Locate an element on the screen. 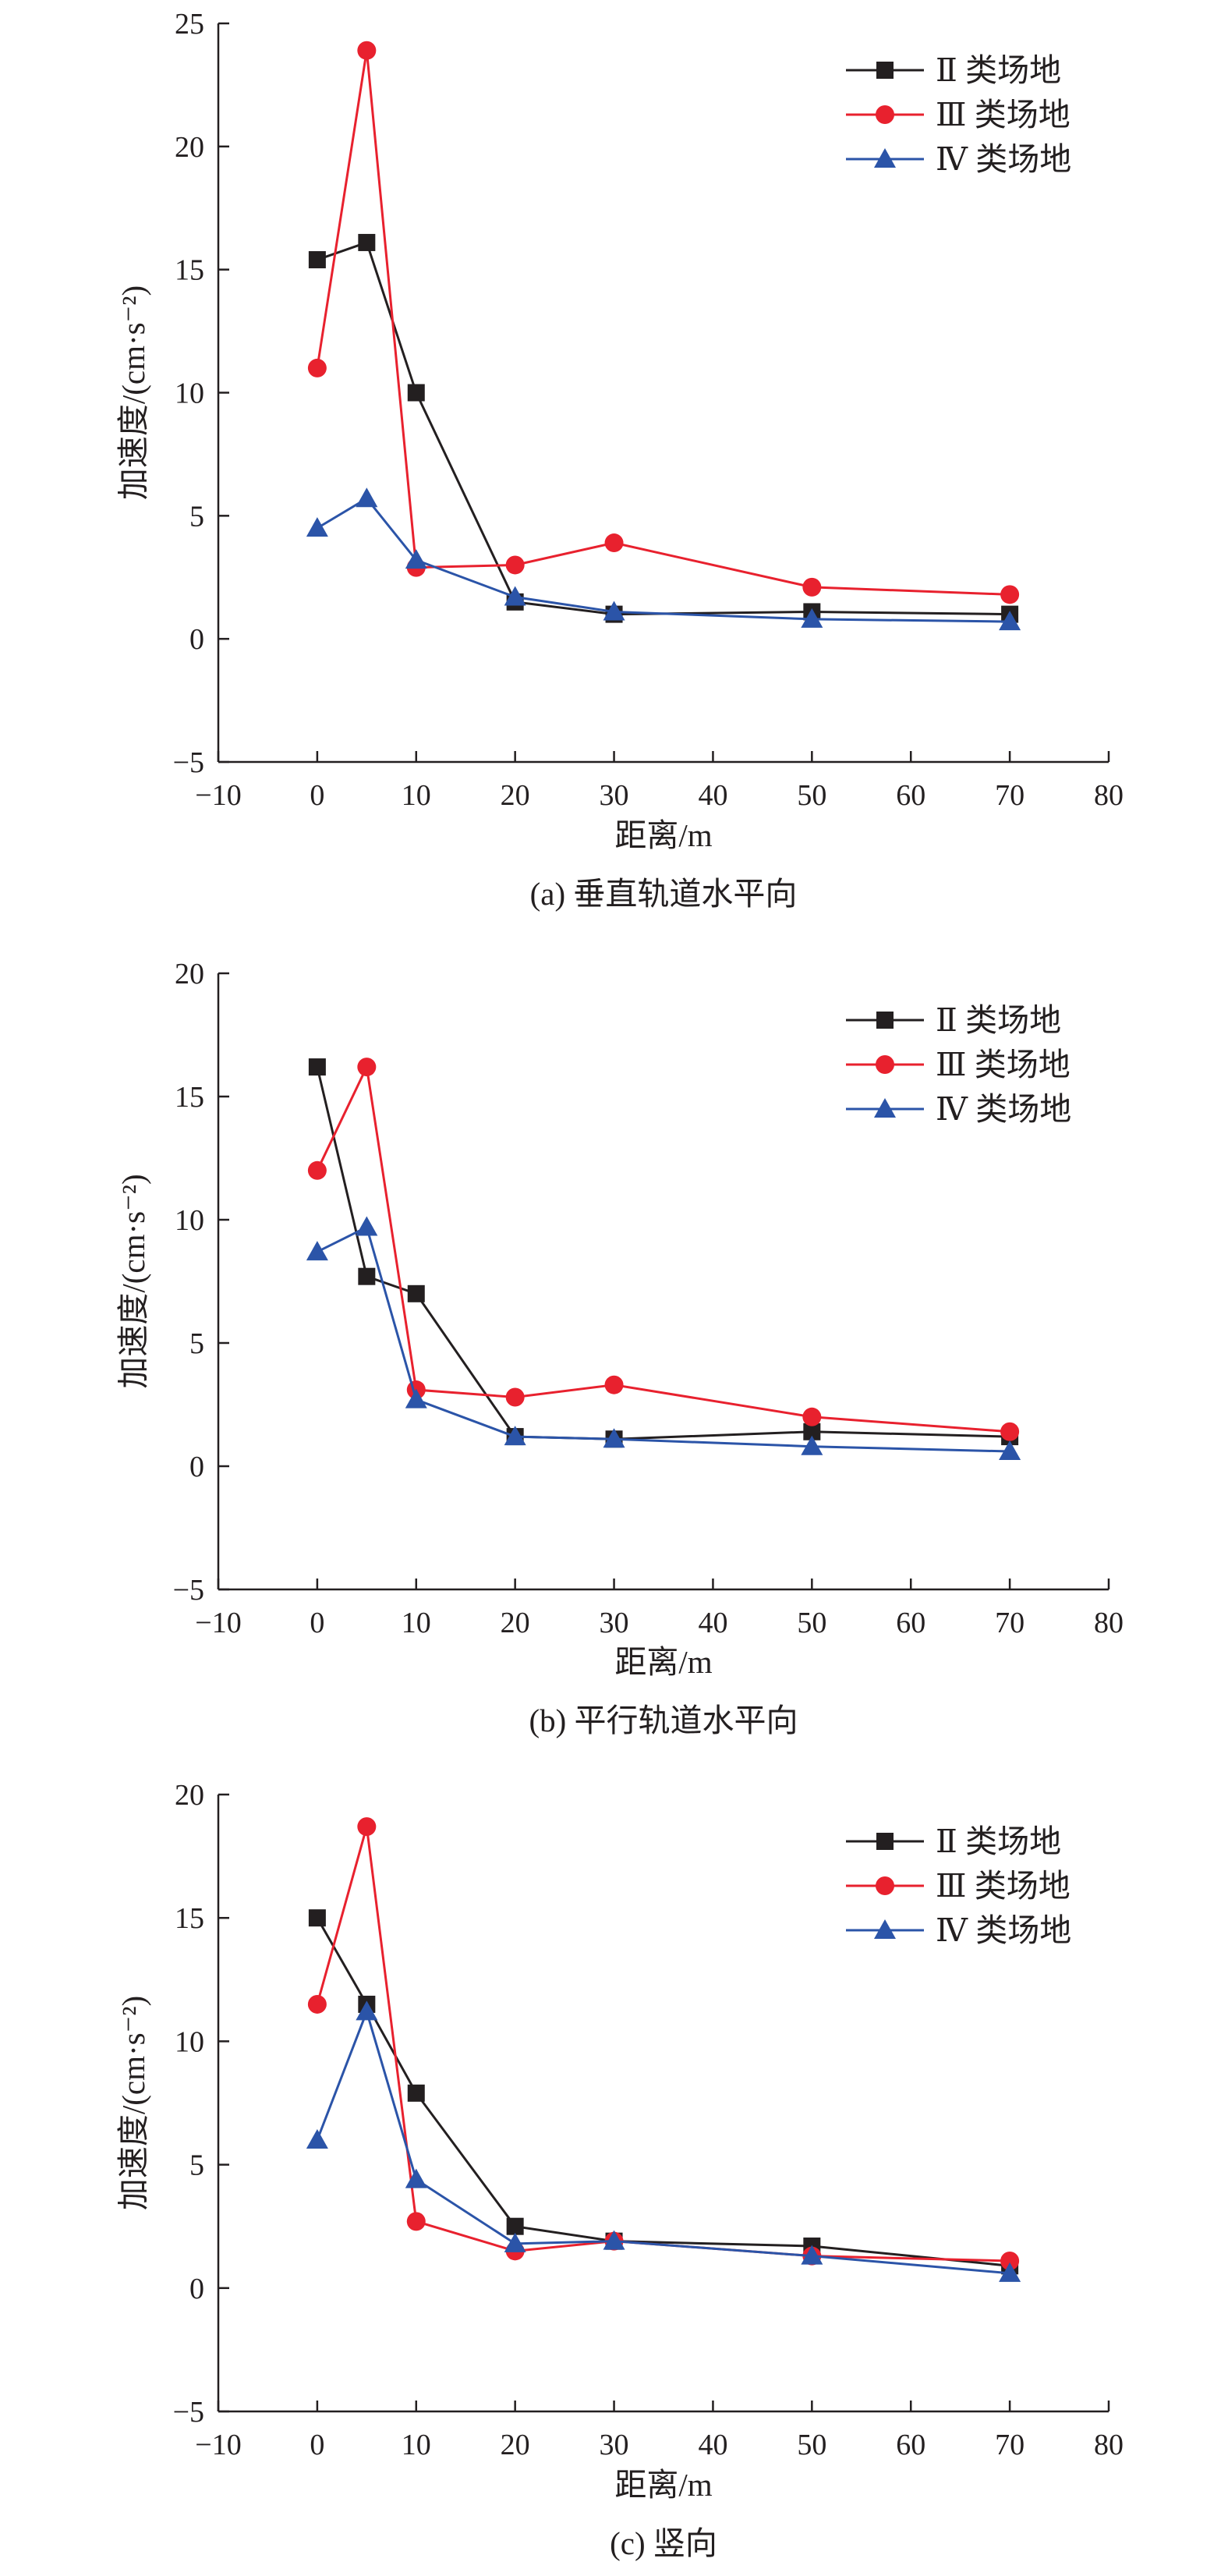 Image resolution: width=1228 pixels, height=2576 pixels. x-tick-label: 0 is located at coordinates (317, 2445).